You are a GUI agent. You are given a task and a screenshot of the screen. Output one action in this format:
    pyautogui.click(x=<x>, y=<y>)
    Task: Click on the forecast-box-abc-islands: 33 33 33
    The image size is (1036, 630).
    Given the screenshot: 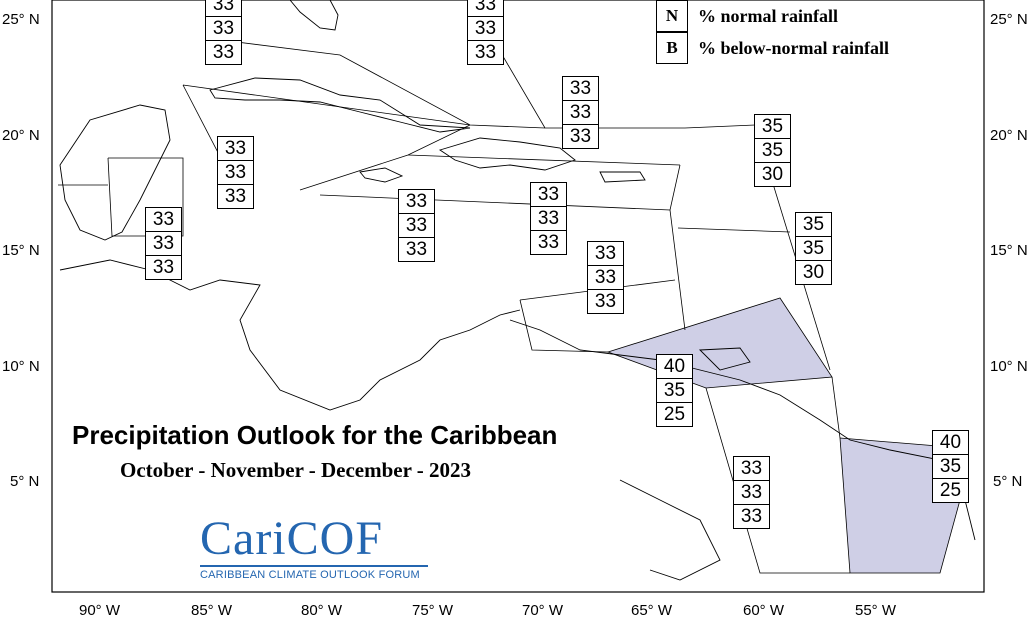 What is the action you would take?
    pyautogui.click(x=605, y=277)
    